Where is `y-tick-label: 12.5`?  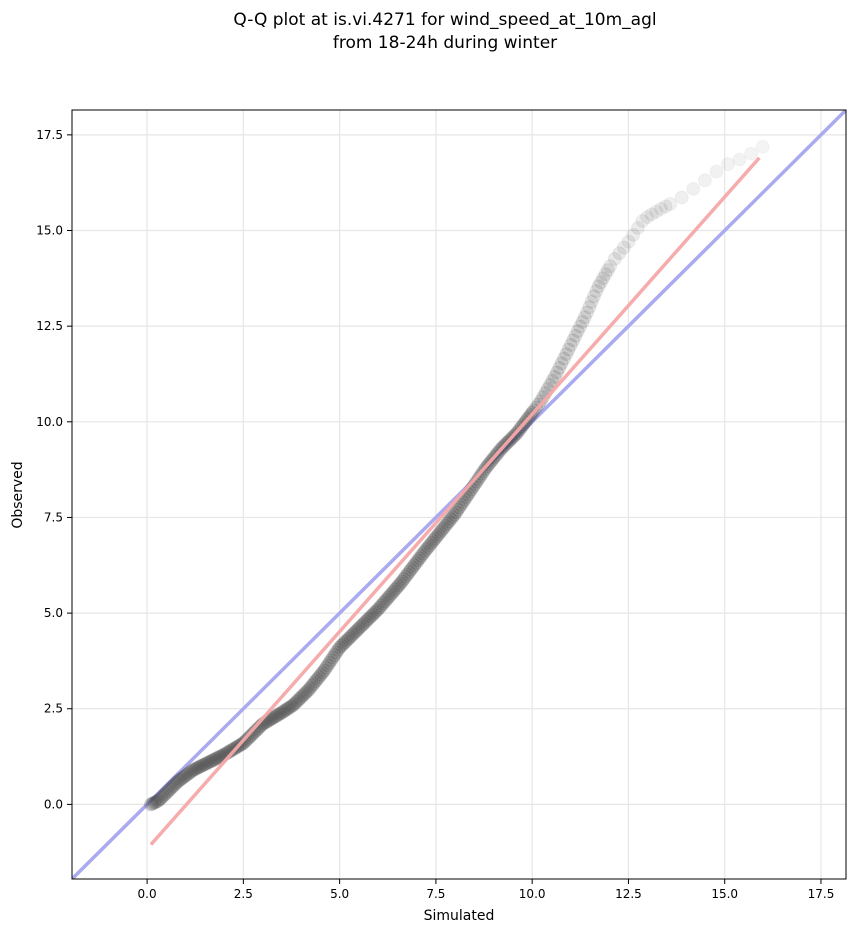 y-tick-label: 12.5 is located at coordinates (49, 326).